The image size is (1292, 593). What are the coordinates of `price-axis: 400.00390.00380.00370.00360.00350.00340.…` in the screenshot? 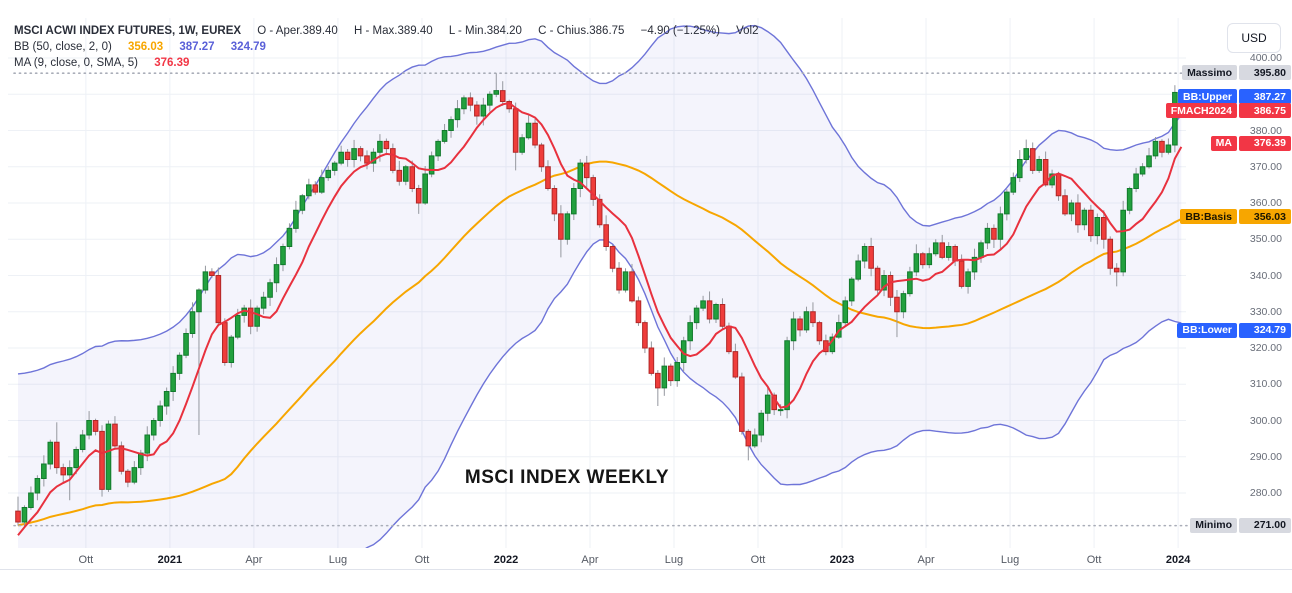 It's located at (1228, 285).